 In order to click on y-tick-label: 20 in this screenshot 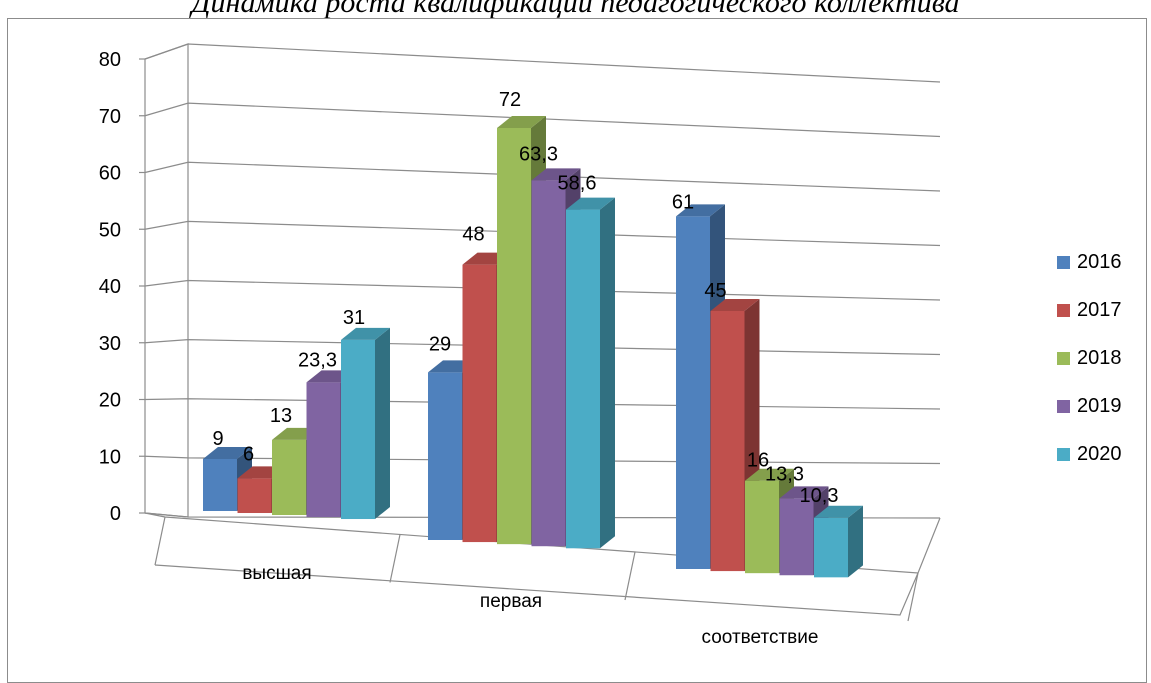, I will do `click(110, 401)`.